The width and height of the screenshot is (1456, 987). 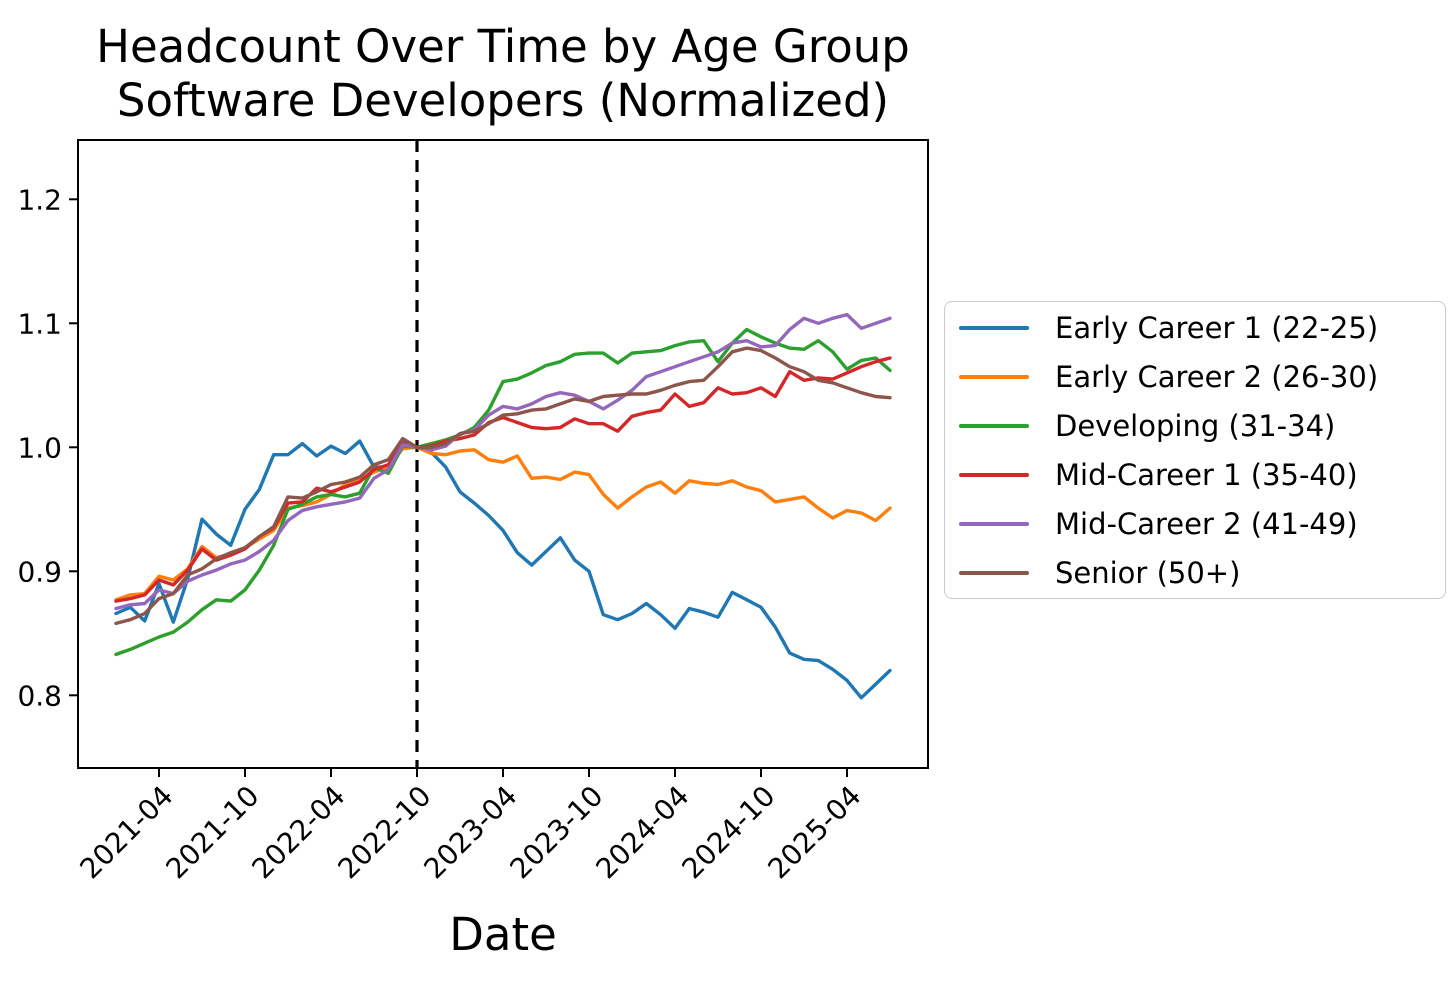 What do you see at coordinates (1217, 327) in the screenshot?
I see `legend-label: Early Career 1 (22-25)` at bounding box center [1217, 327].